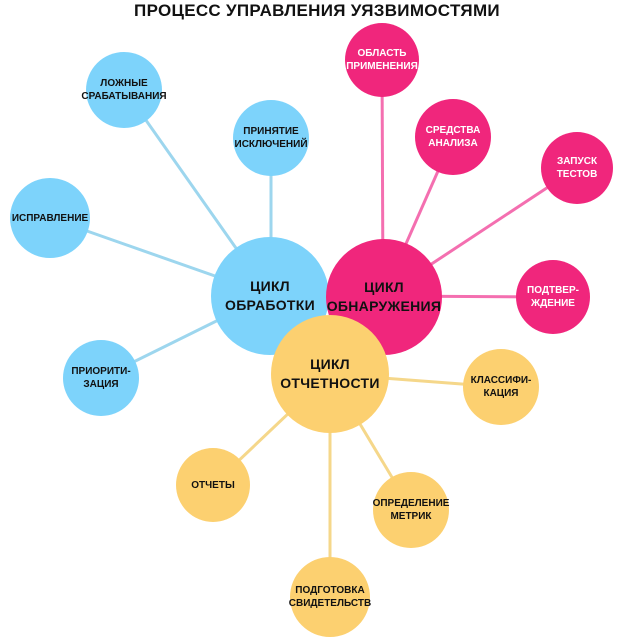  What do you see at coordinates (330, 597) in the screenshot?
I see `node-evidence: ПОДГОТОВКА СВИДЕТЕЛЬСТВ` at bounding box center [330, 597].